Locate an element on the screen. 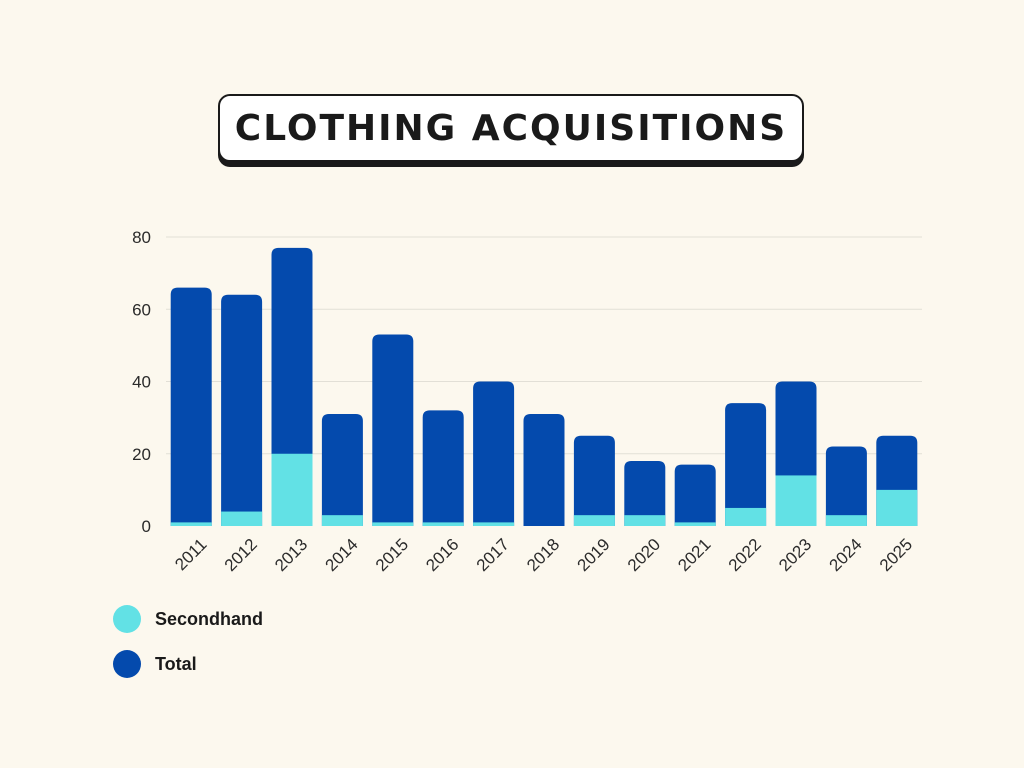 The width and height of the screenshot is (1024, 768). bar-total-2021 is located at coordinates (695, 495).